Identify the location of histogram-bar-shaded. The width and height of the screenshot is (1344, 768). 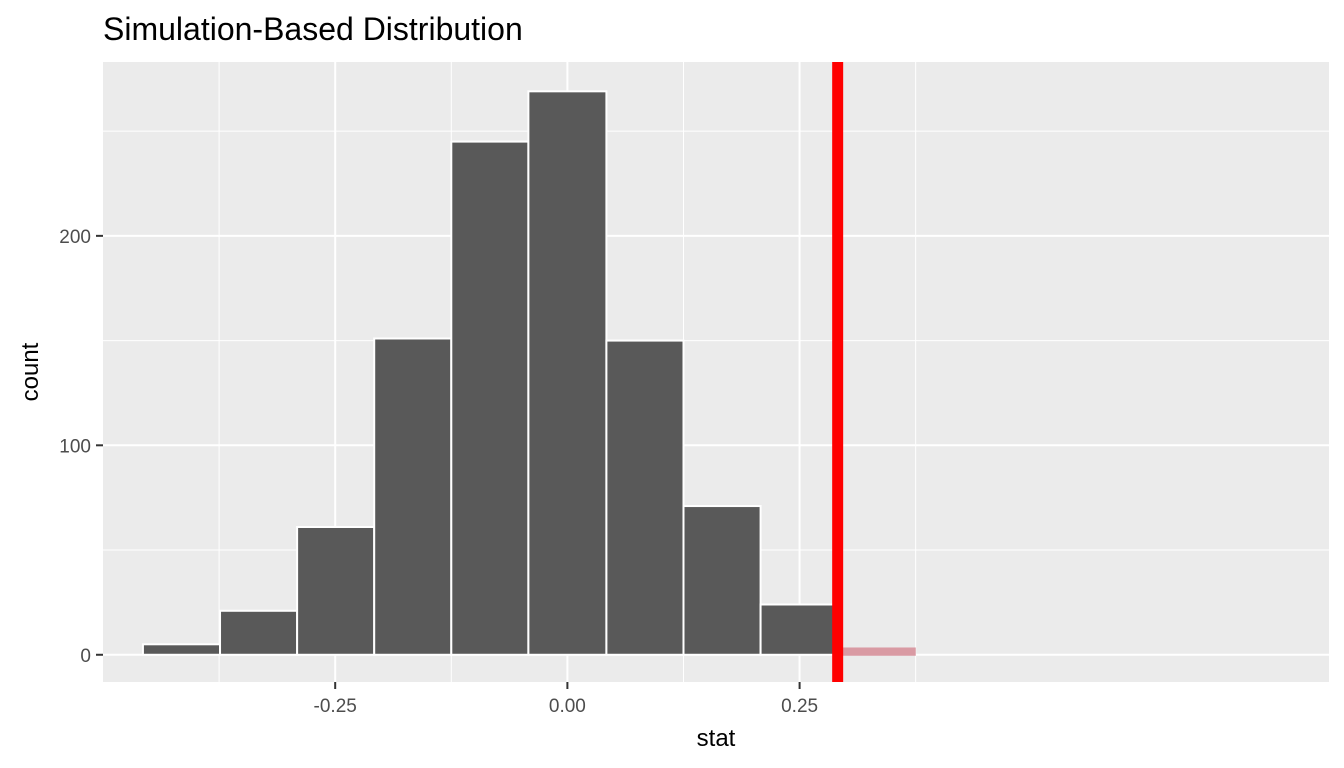
(876, 651).